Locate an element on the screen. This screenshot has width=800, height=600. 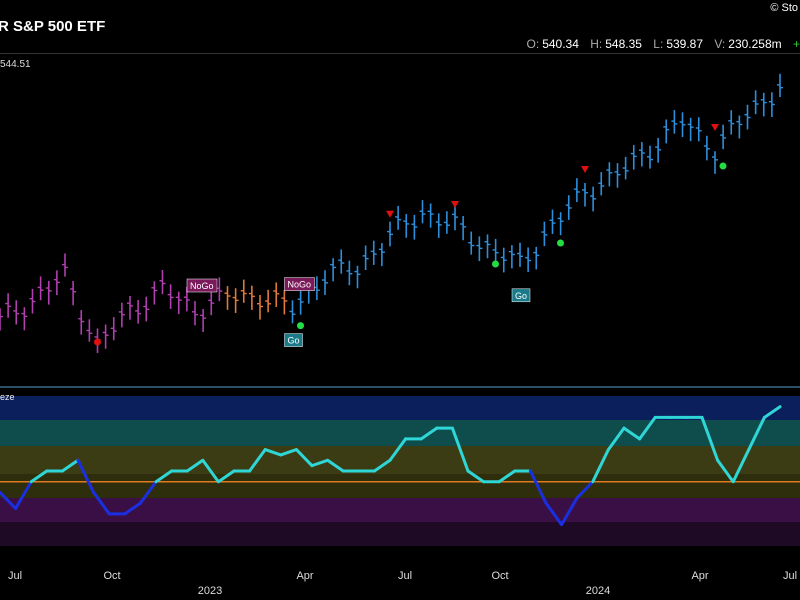
low-key: L: is located at coordinates (658, 44).